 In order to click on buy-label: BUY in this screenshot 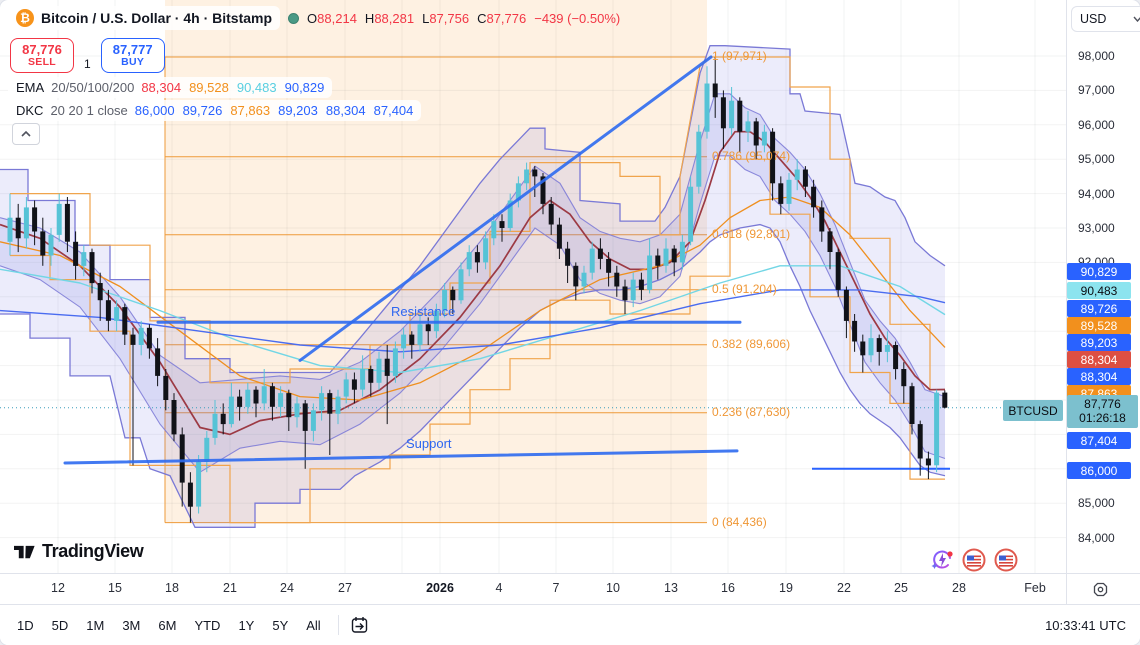, I will do `click(133, 61)`.